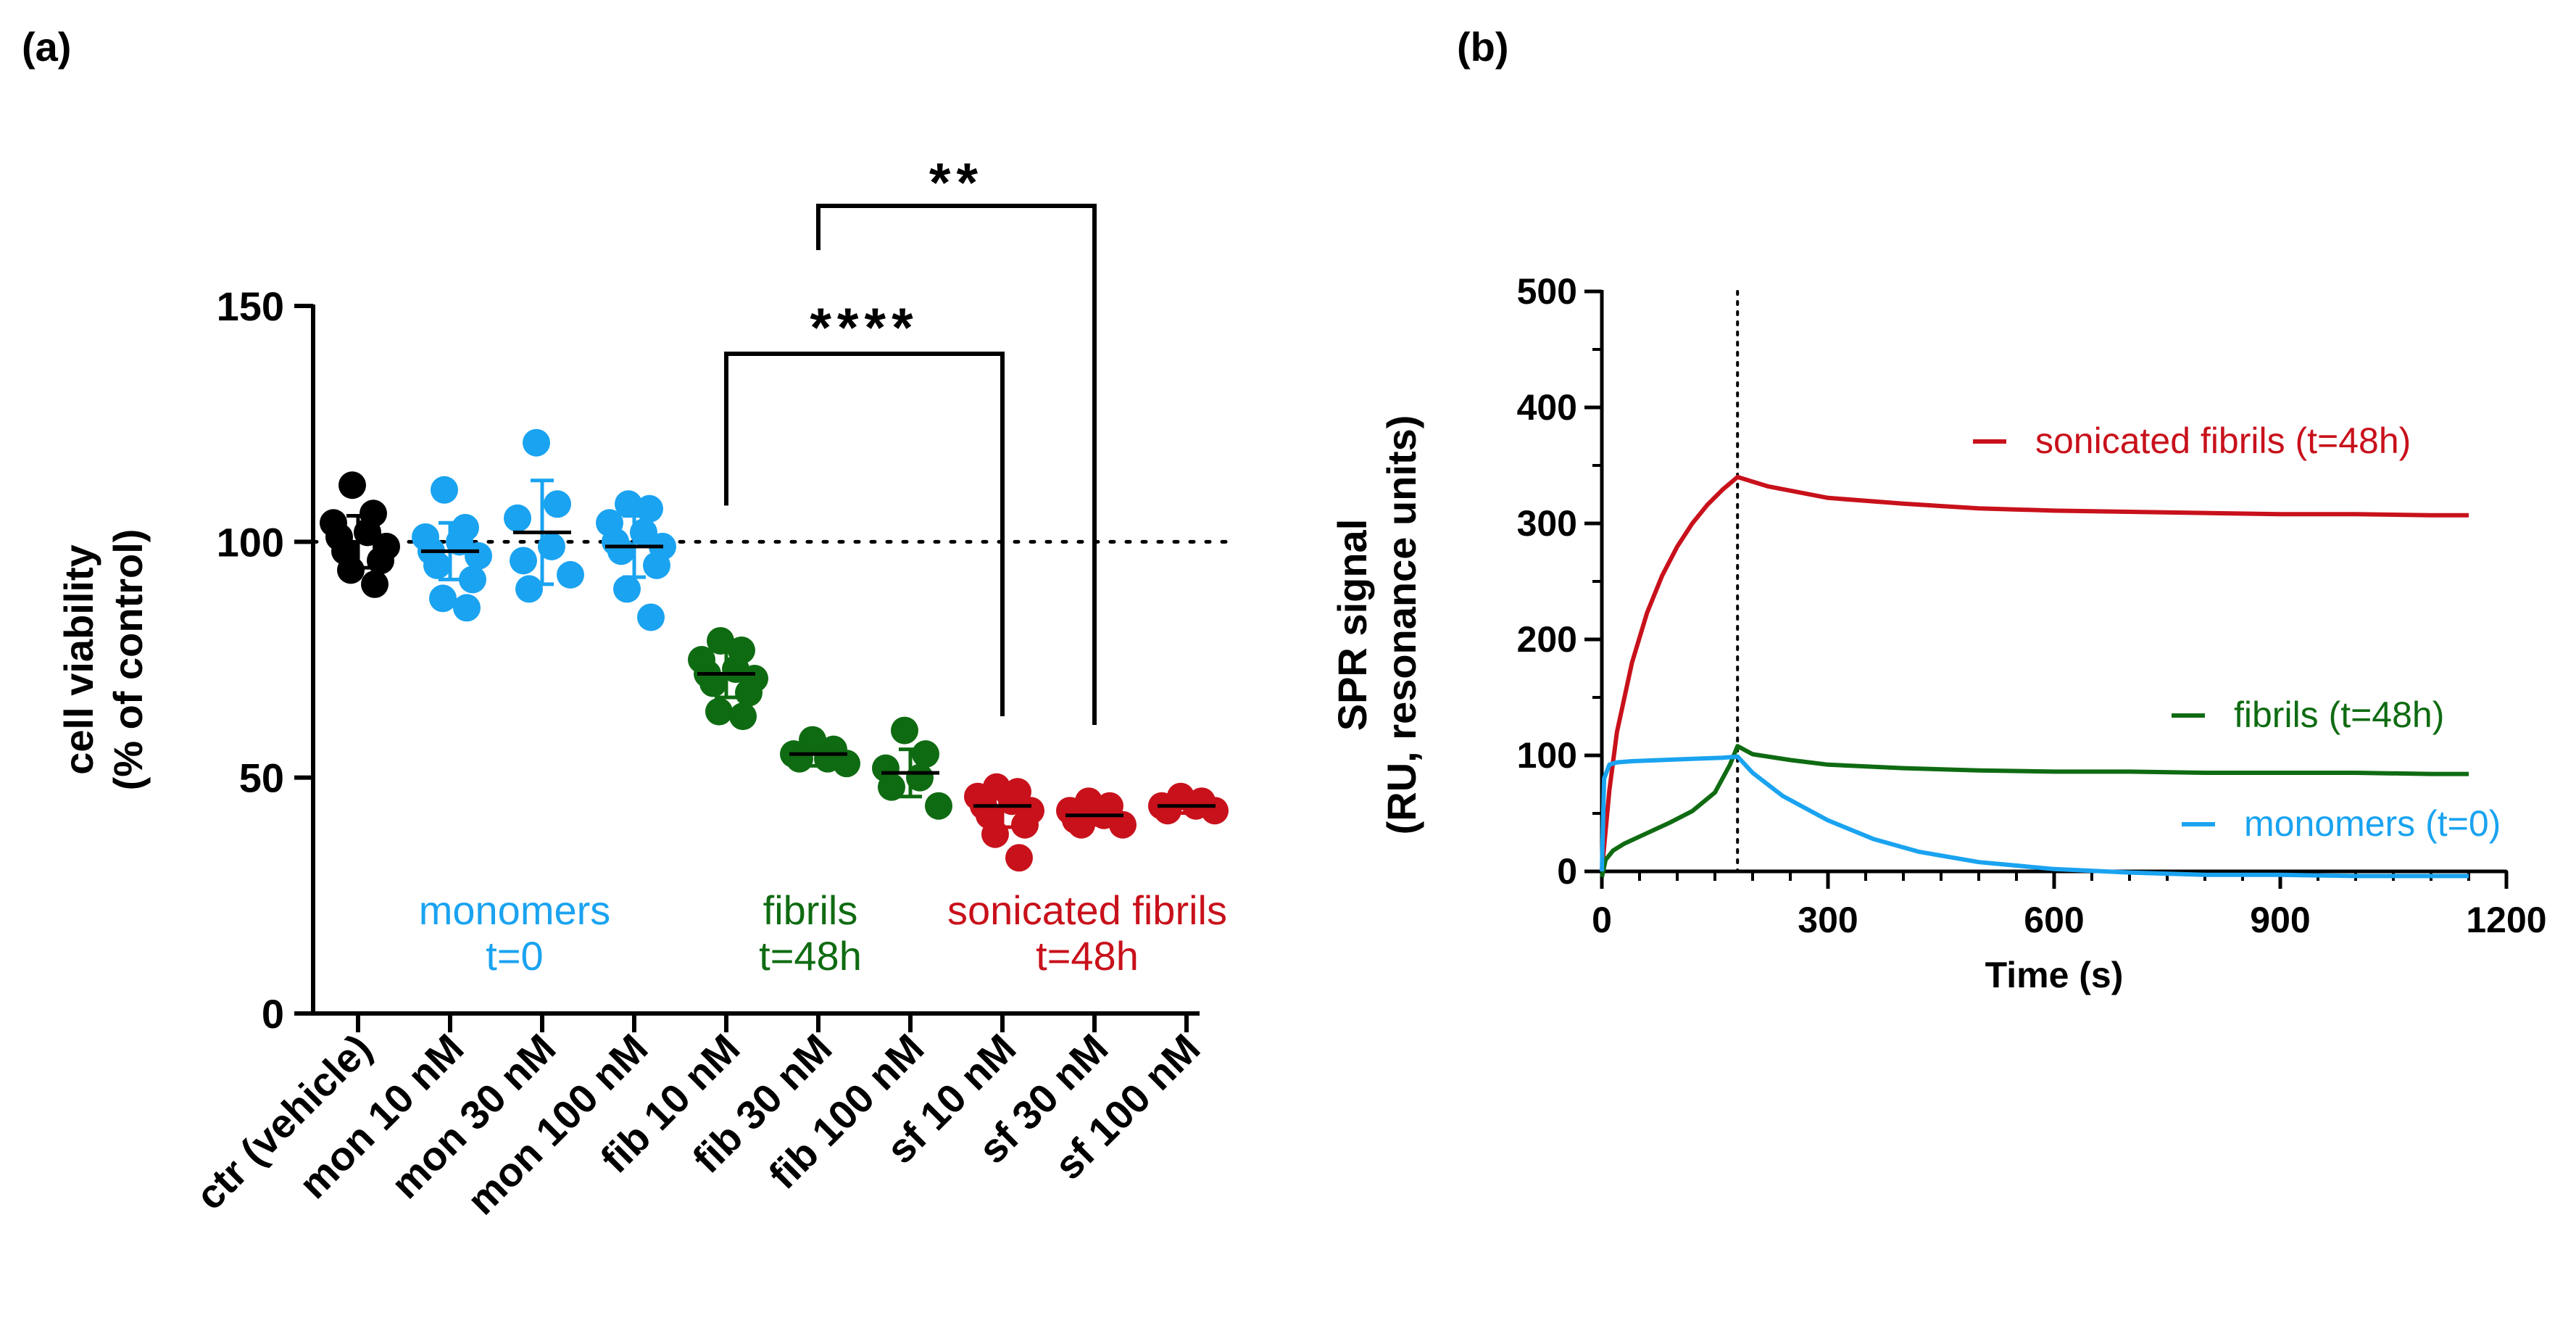 Image resolution: width=2576 pixels, height=1331 pixels. Describe the element at coordinates (956, 183) in the screenshot. I see `significance-label: **` at that location.